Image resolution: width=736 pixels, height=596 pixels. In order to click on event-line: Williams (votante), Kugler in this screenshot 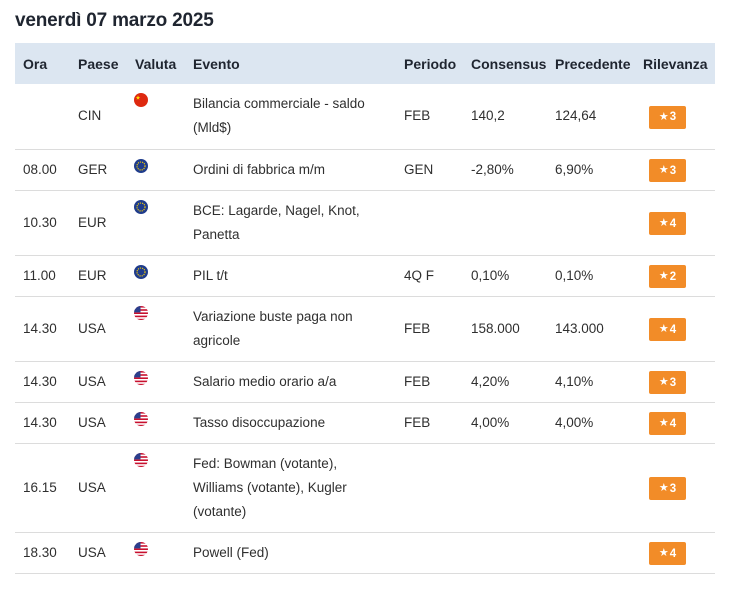, I will do `click(270, 487)`.